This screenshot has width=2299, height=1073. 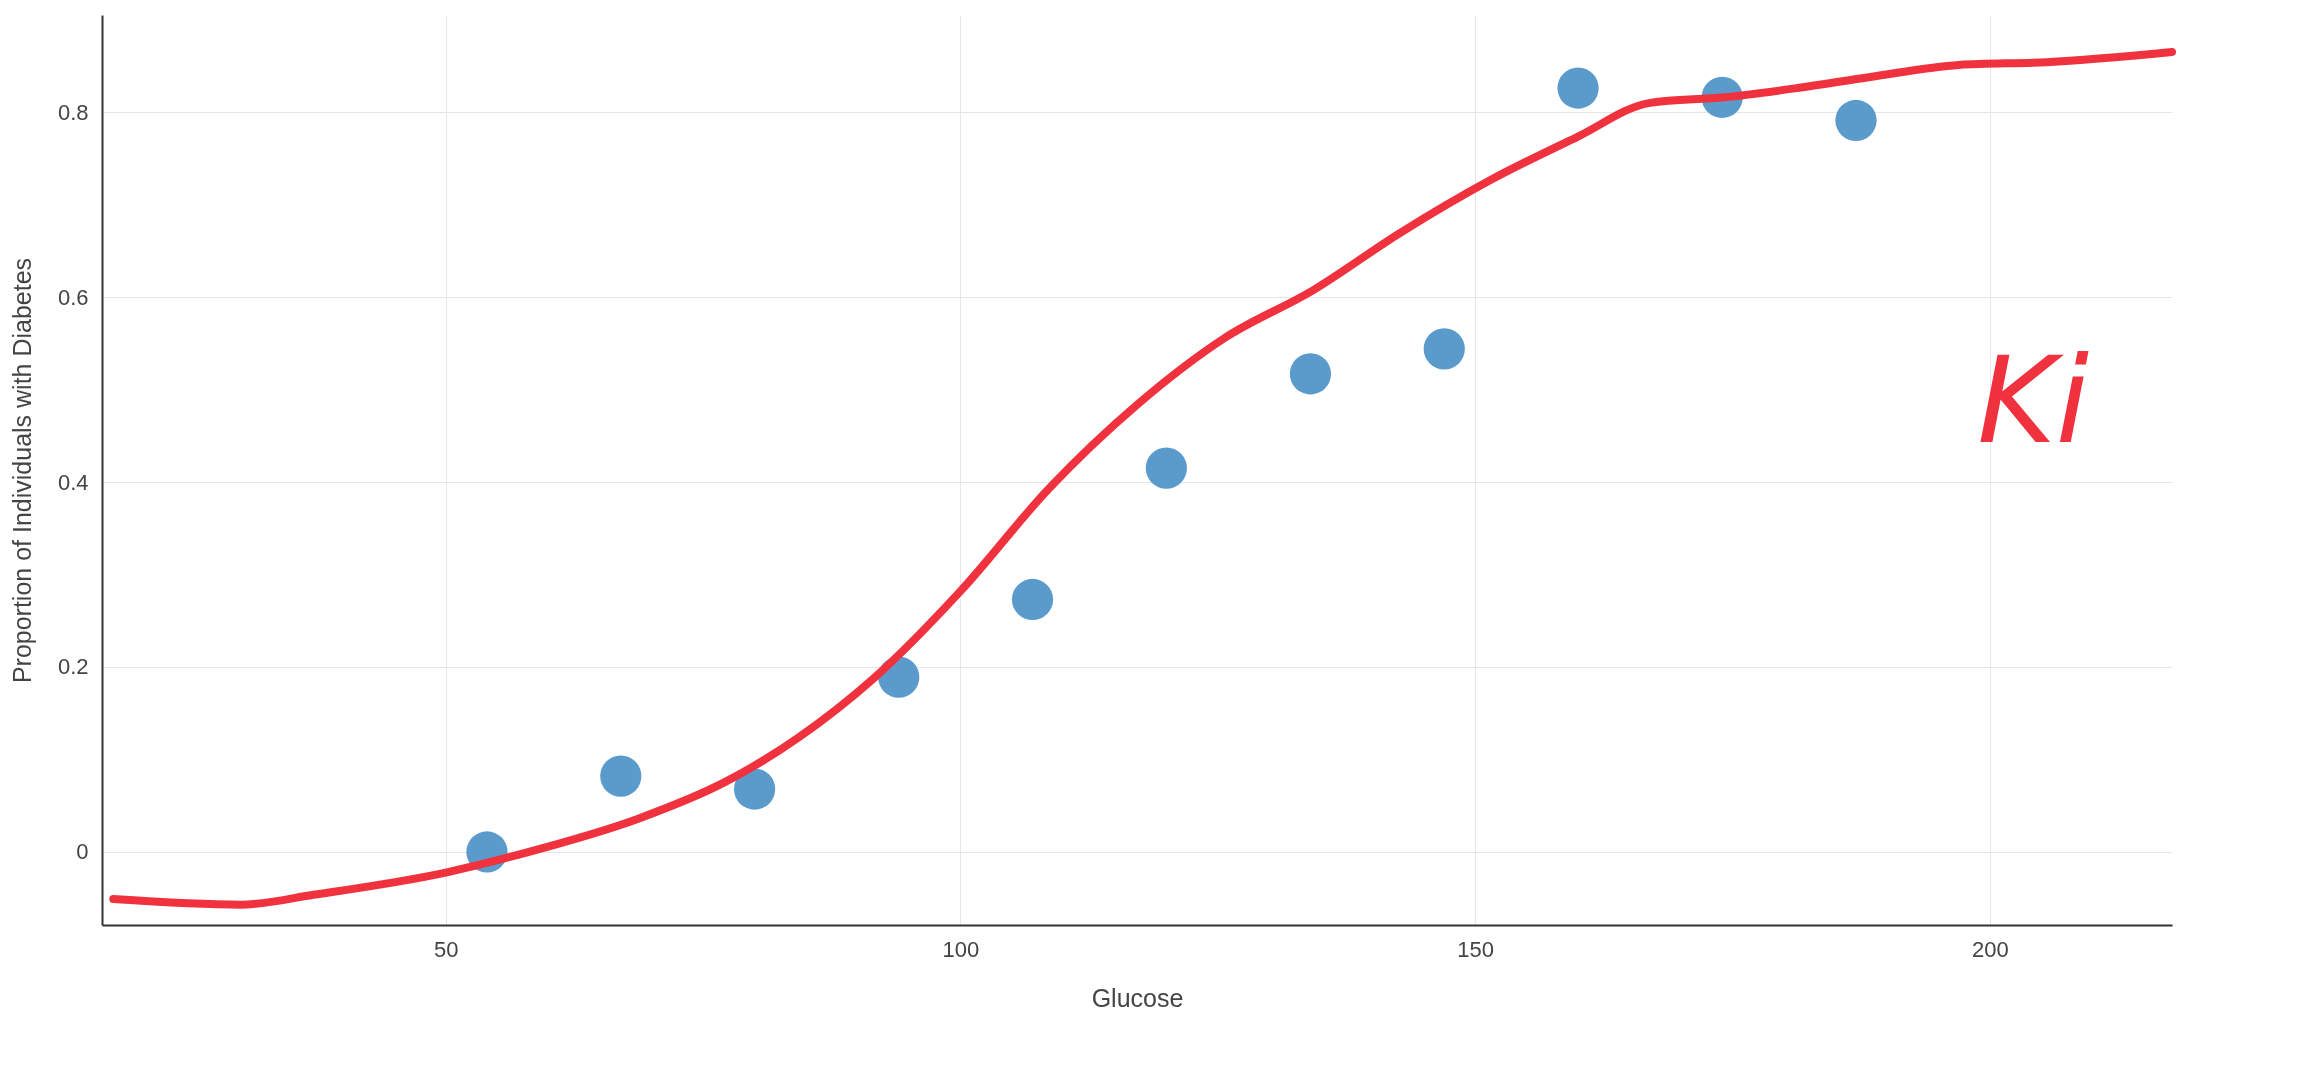 I want to click on x-tick-label: 200, so click(x=1990, y=949).